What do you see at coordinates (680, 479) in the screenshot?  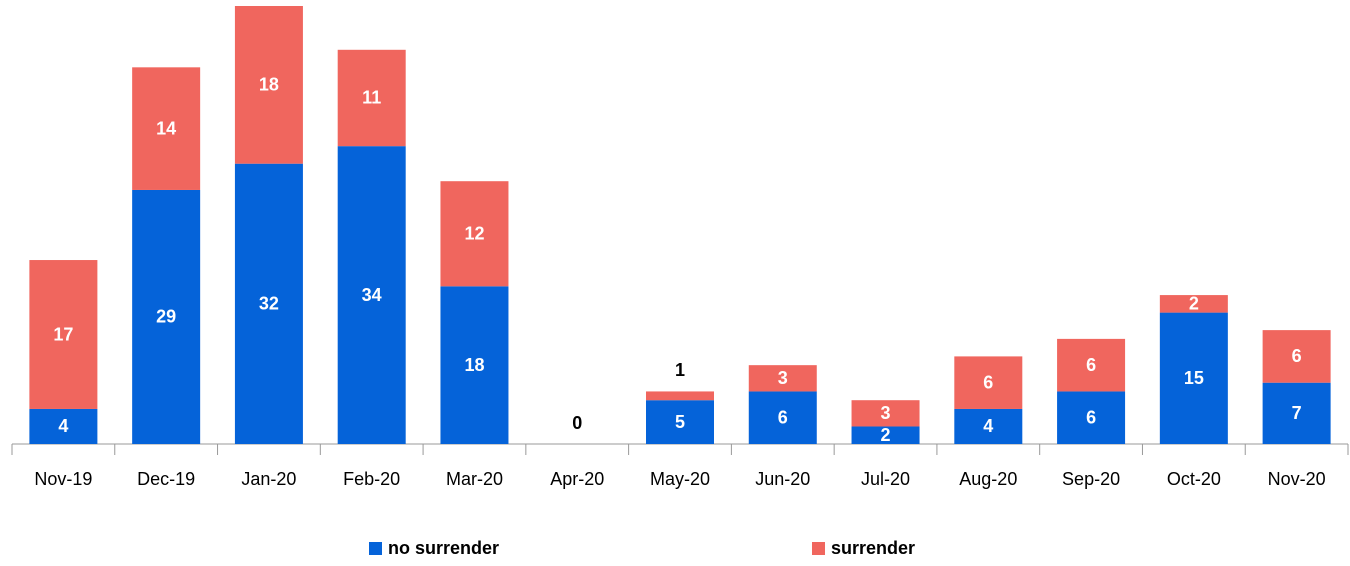 I see `x-tick-label: May-20` at bounding box center [680, 479].